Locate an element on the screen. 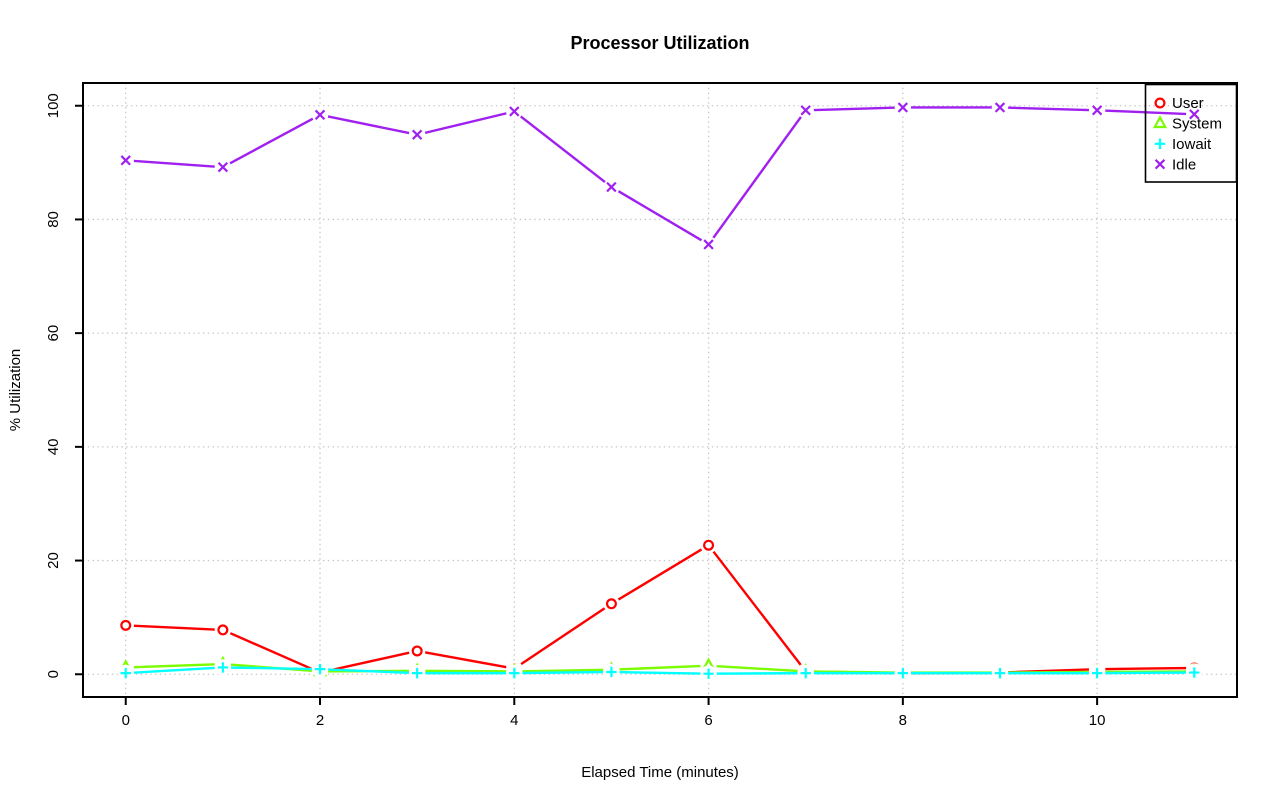 The width and height of the screenshot is (1280, 801). line-user is located at coordinates (660, 609).